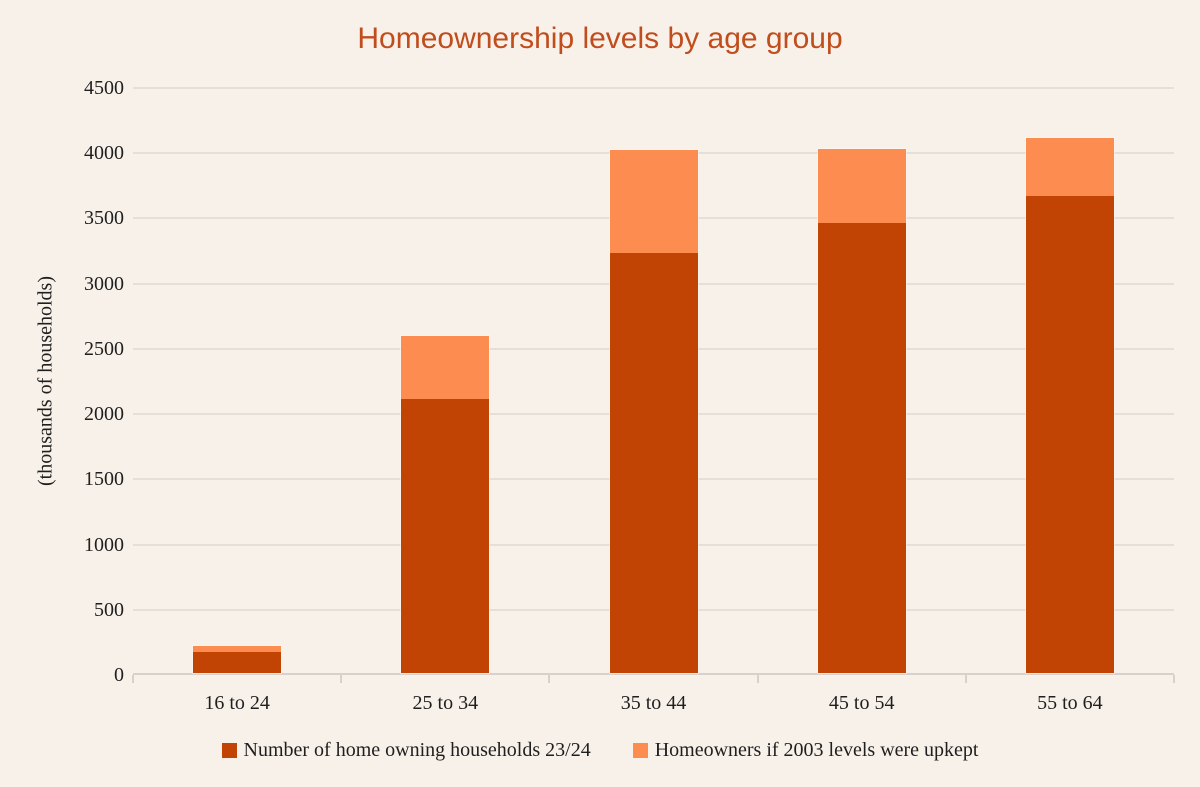 This screenshot has width=1200, height=787. Describe the element at coordinates (104, 88) in the screenshot. I see `y-tick-label: 4500` at that location.